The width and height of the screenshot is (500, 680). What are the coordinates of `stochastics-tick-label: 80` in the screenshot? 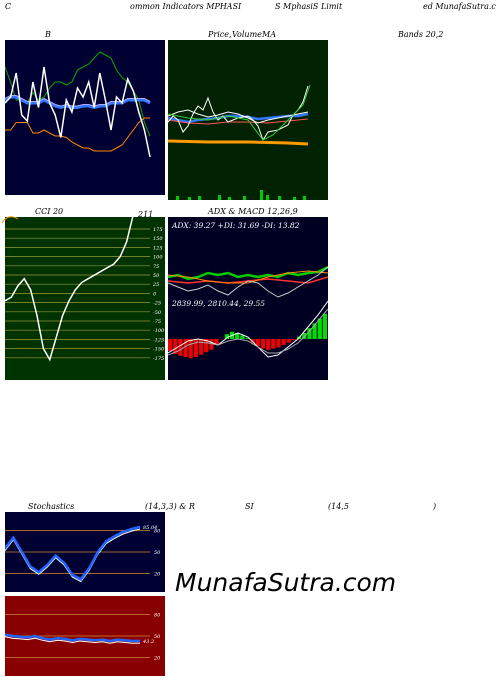 It's located at (157, 531).